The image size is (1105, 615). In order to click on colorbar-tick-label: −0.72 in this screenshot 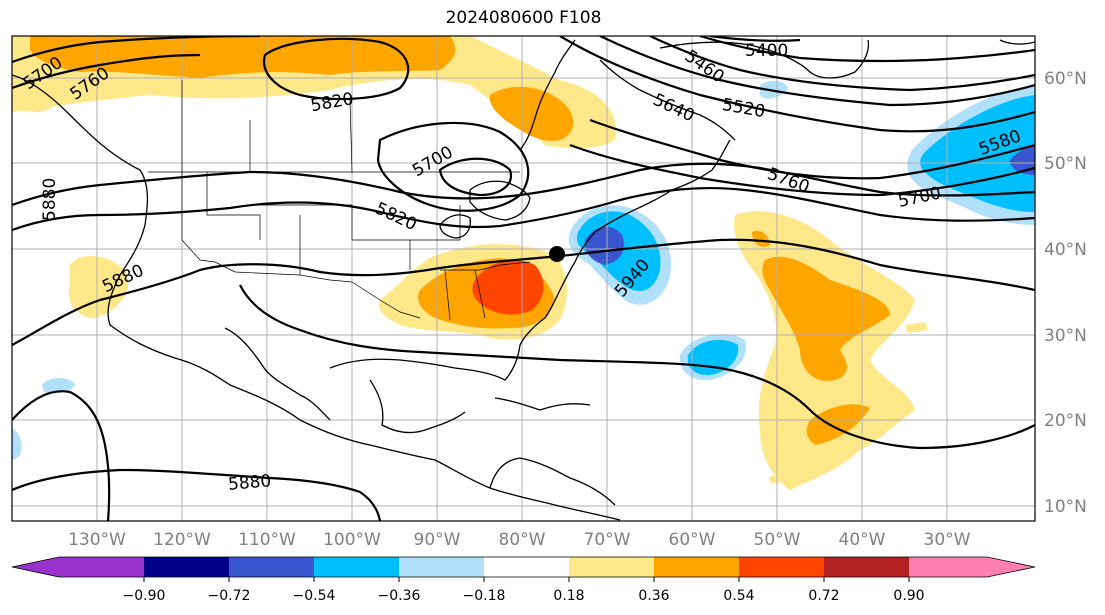, I will do `click(229, 596)`.